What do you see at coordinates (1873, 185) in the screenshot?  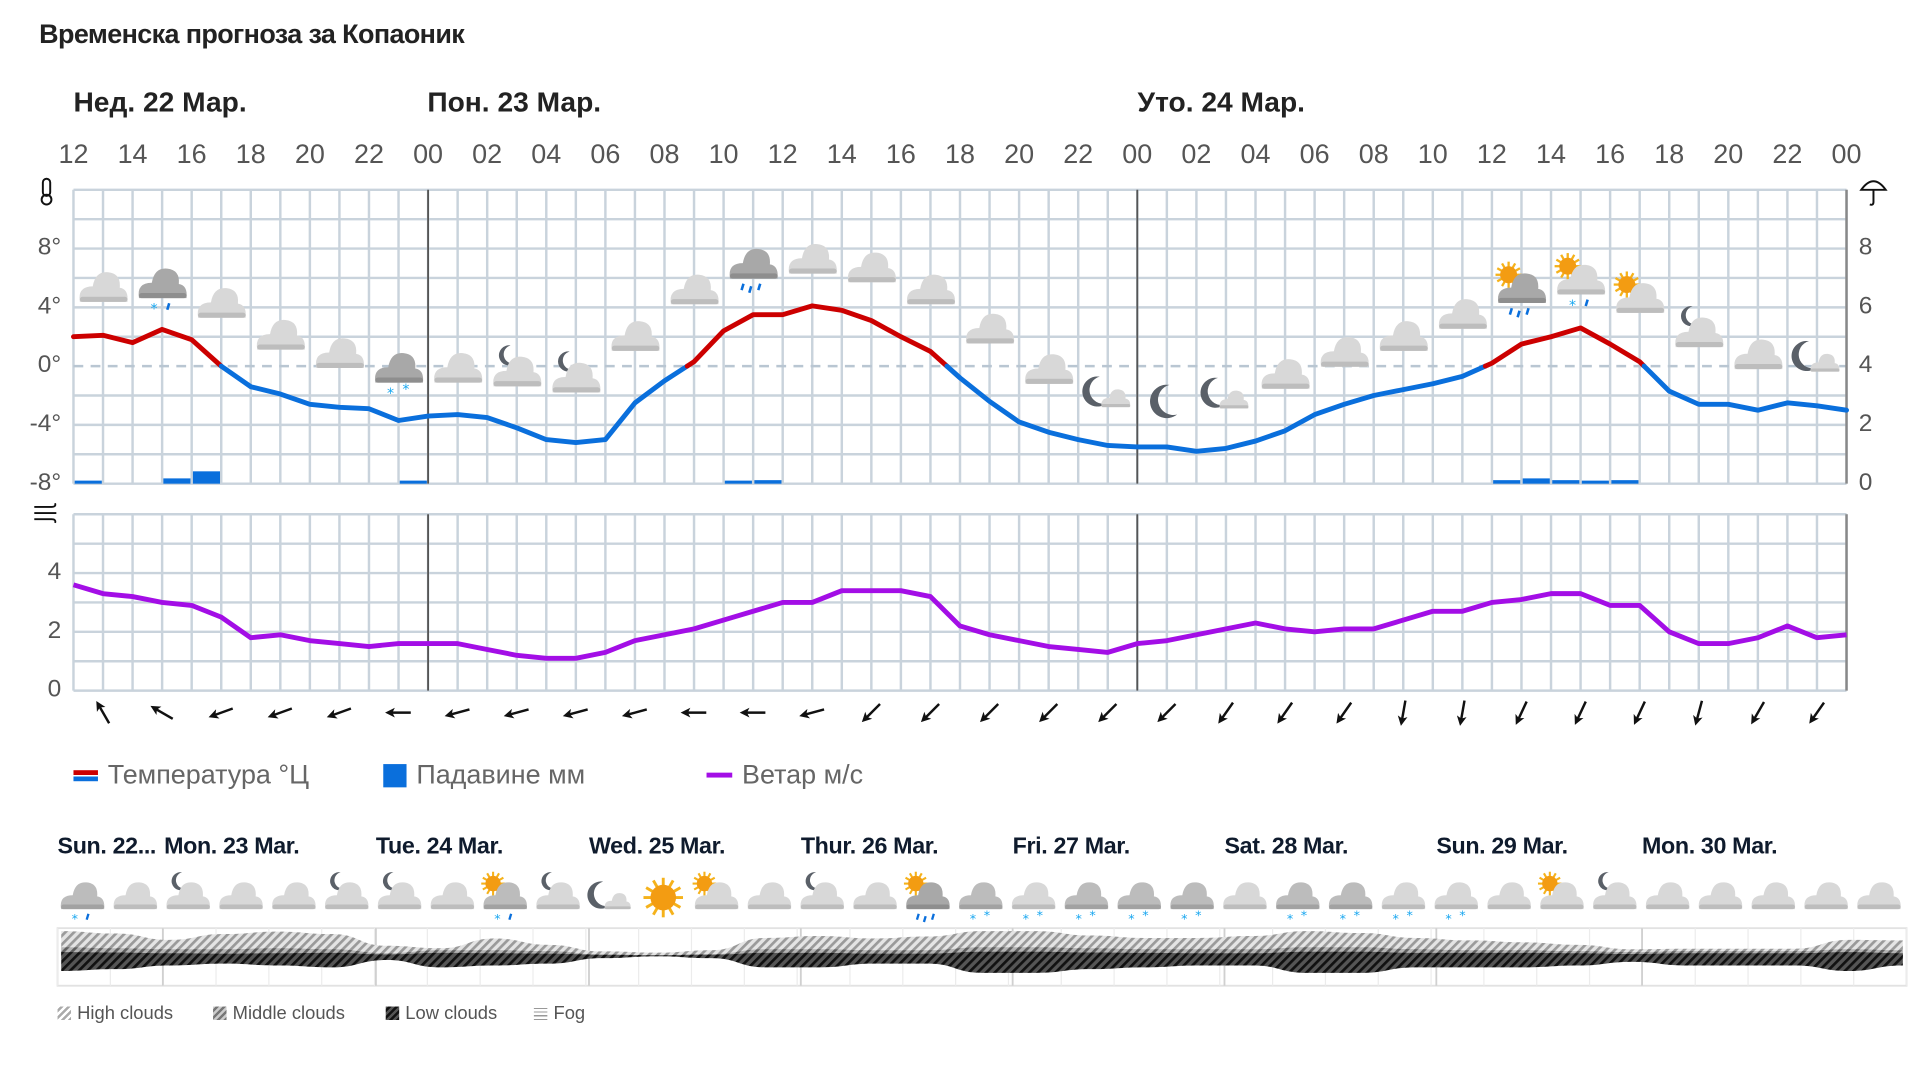 I see `umbrella-canopy` at bounding box center [1873, 185].